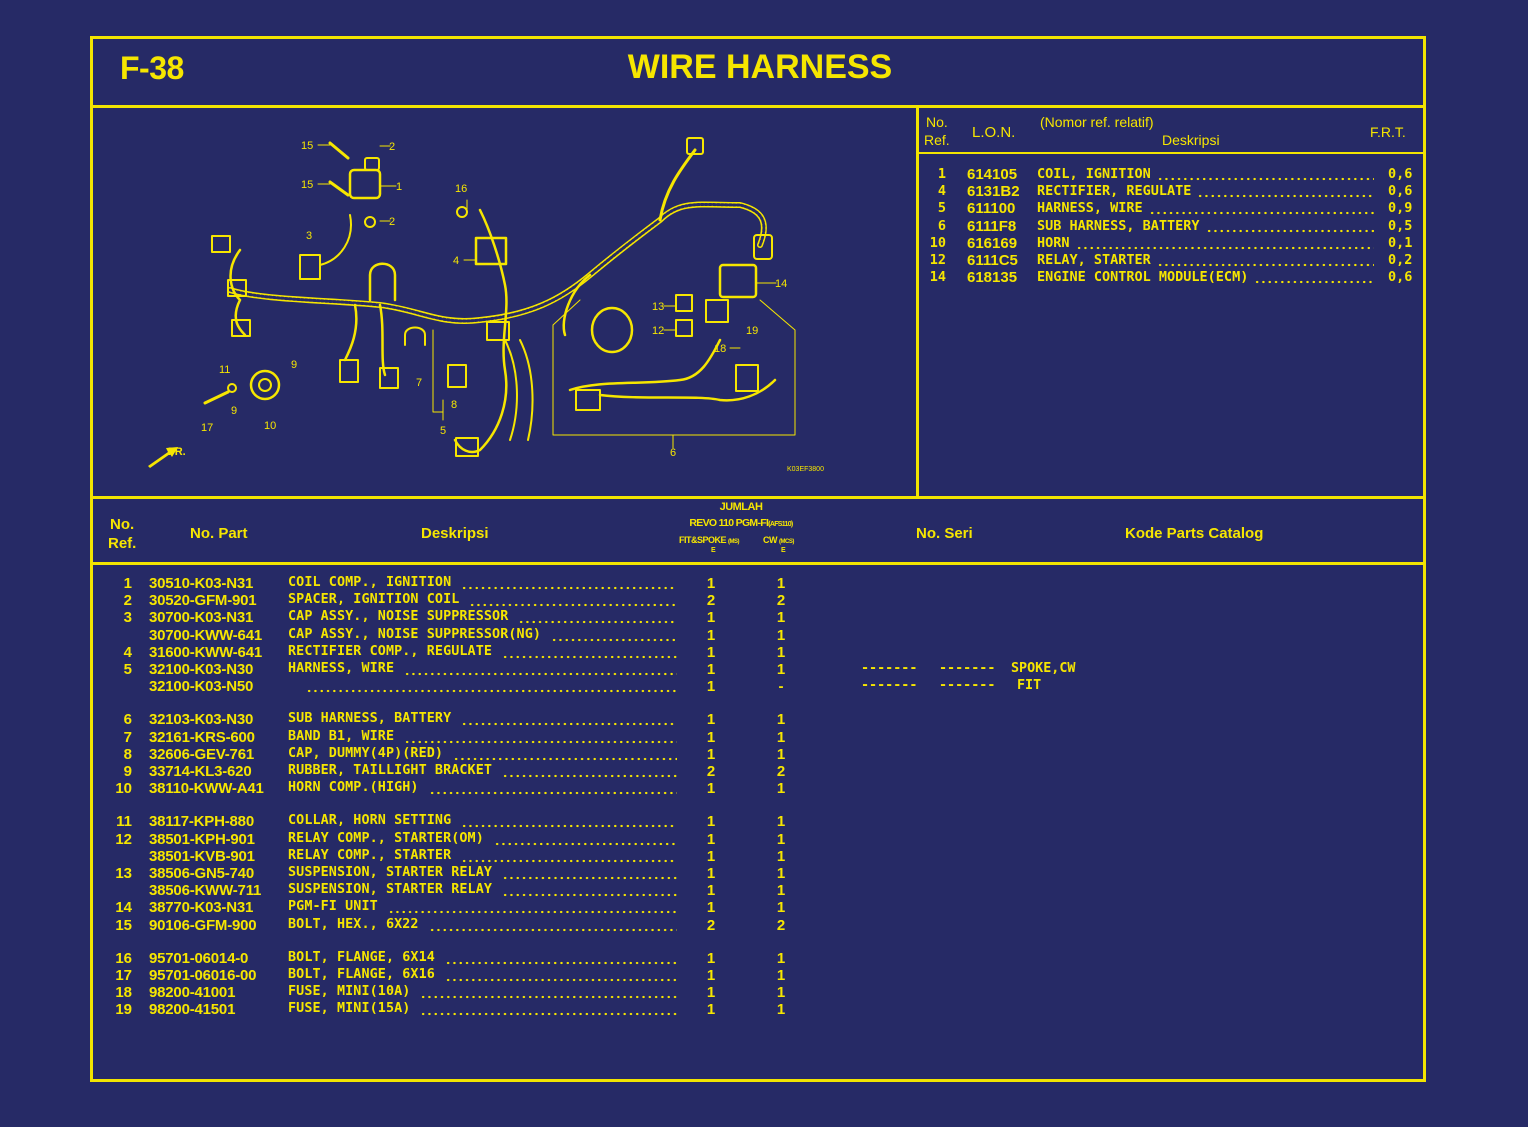 The image size is (1528, 1127). I want to click on lon-desc-cell: HORN, so click(1205, 242).